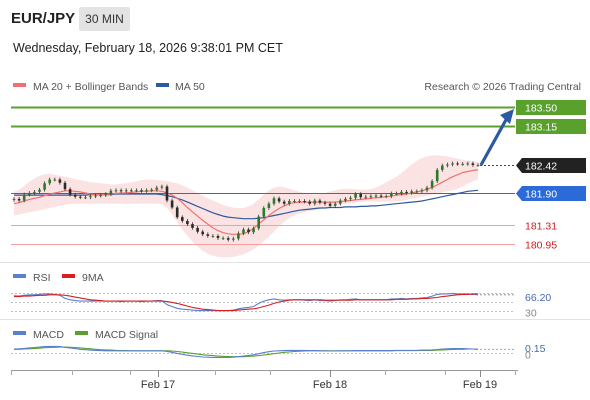 The height and width of the screenshot is (400, 590). I want to click on copyright-text: Research © 2026 Trading Central, so click(502, 87).